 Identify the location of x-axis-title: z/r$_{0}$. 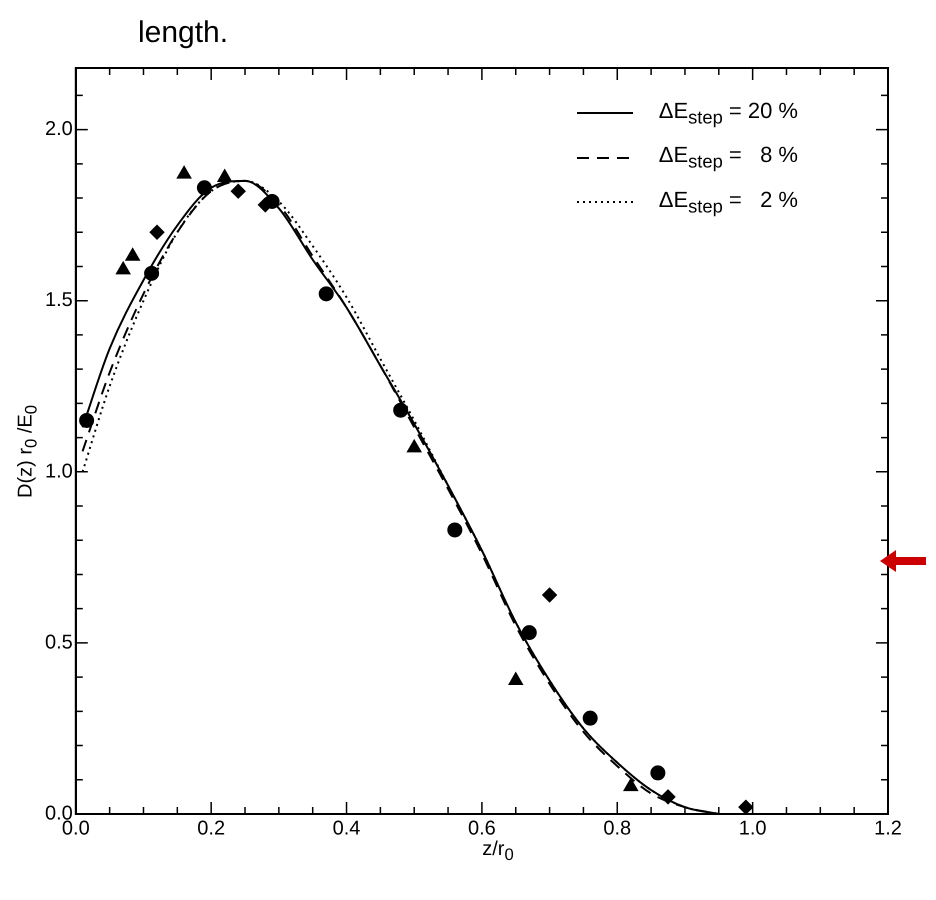
(498, 851).